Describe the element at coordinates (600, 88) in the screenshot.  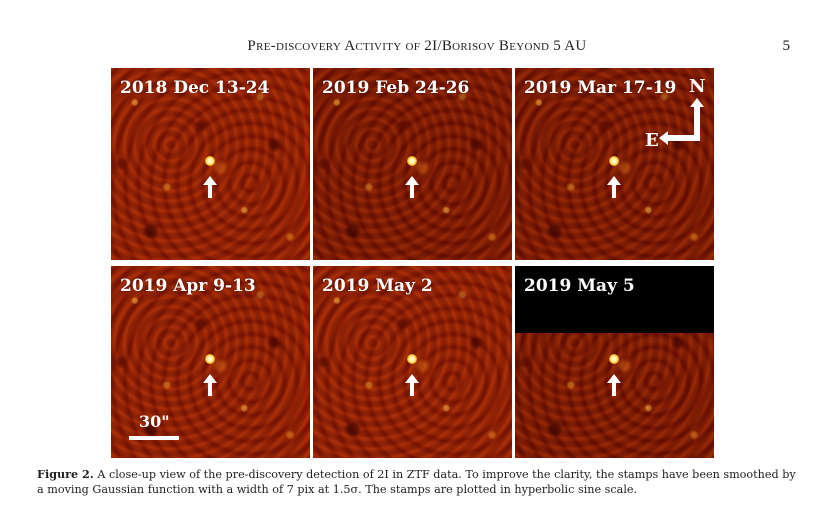
I see `stamp-date-label: 2019 Mar 17-19` at that location.